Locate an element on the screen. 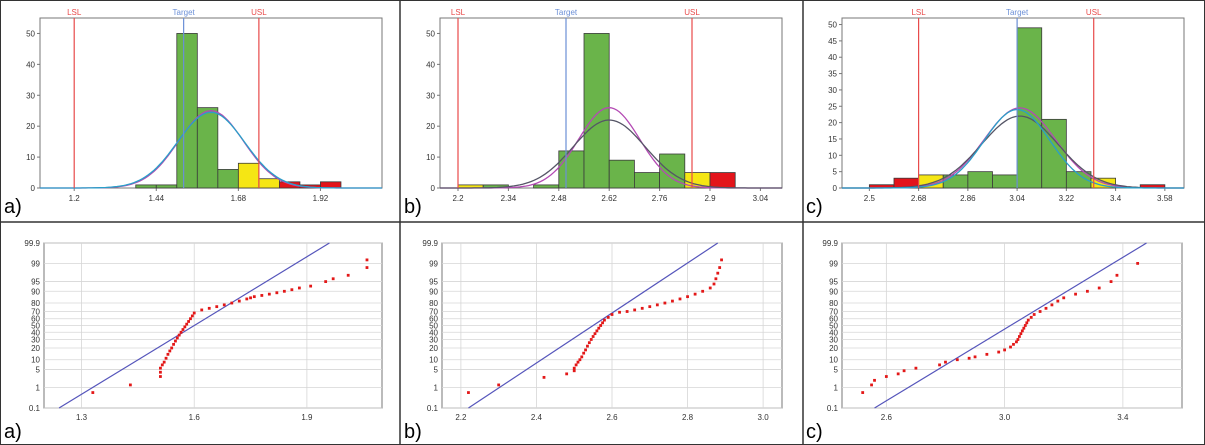 The height and width of the screenshot is (445, 1205). x-tick-label: 3.04 is located at coordinates (761, 198).